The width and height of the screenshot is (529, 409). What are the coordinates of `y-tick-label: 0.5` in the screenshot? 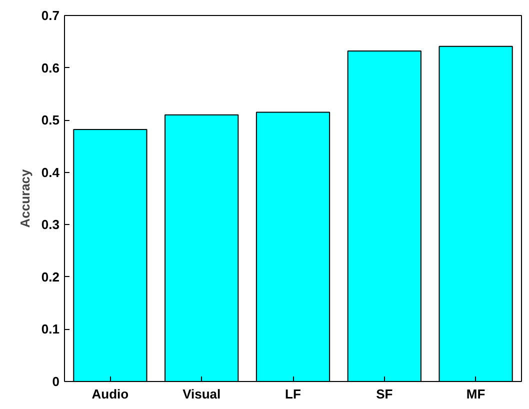 It's located at (50, 120).